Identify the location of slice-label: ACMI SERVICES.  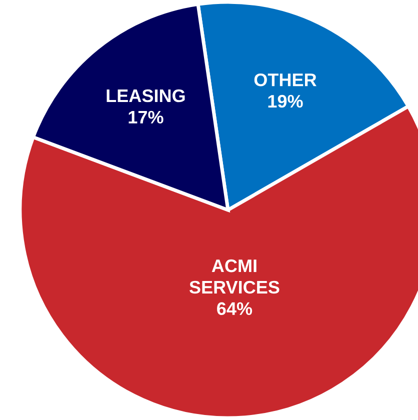
(234, 276).